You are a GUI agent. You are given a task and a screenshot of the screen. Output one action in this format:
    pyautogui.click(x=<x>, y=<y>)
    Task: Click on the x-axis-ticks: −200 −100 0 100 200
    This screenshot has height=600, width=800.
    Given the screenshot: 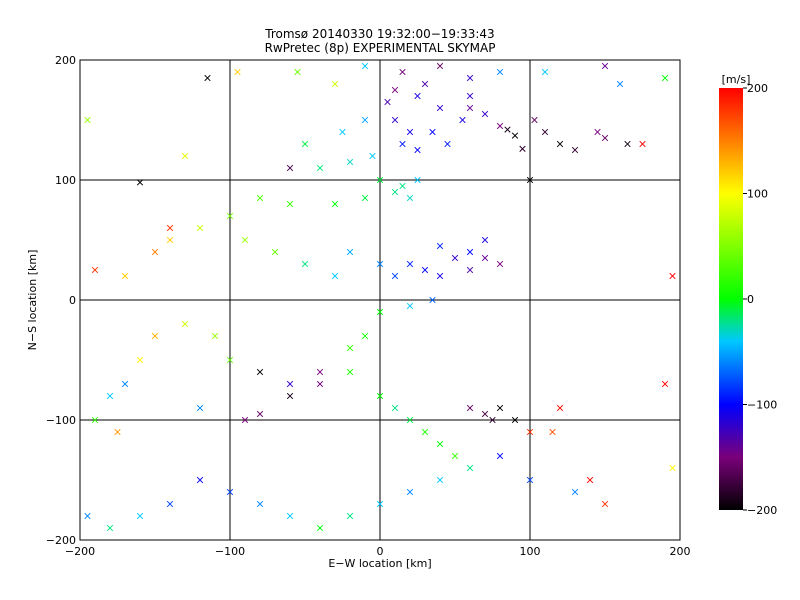 What is the action you would take?
    pyautogui.click(x=378, y=551)
    